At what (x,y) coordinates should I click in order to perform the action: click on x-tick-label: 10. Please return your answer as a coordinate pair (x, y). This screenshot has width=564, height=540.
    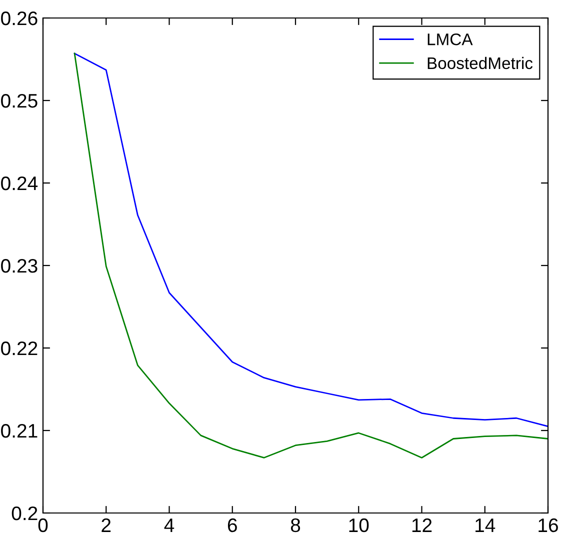
    Looking at the image, I should click on (359, 525).